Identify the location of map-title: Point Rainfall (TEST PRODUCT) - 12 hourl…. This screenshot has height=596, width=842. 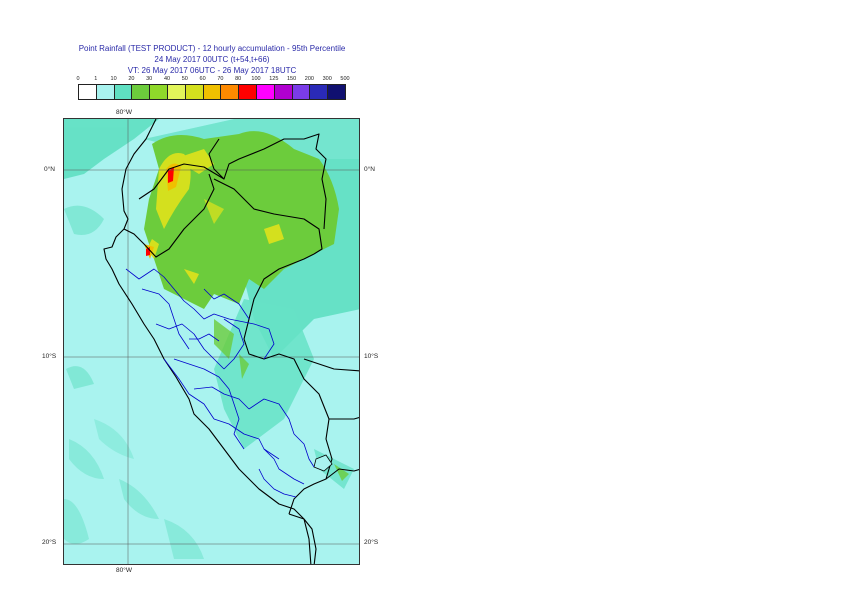
(212, 48).